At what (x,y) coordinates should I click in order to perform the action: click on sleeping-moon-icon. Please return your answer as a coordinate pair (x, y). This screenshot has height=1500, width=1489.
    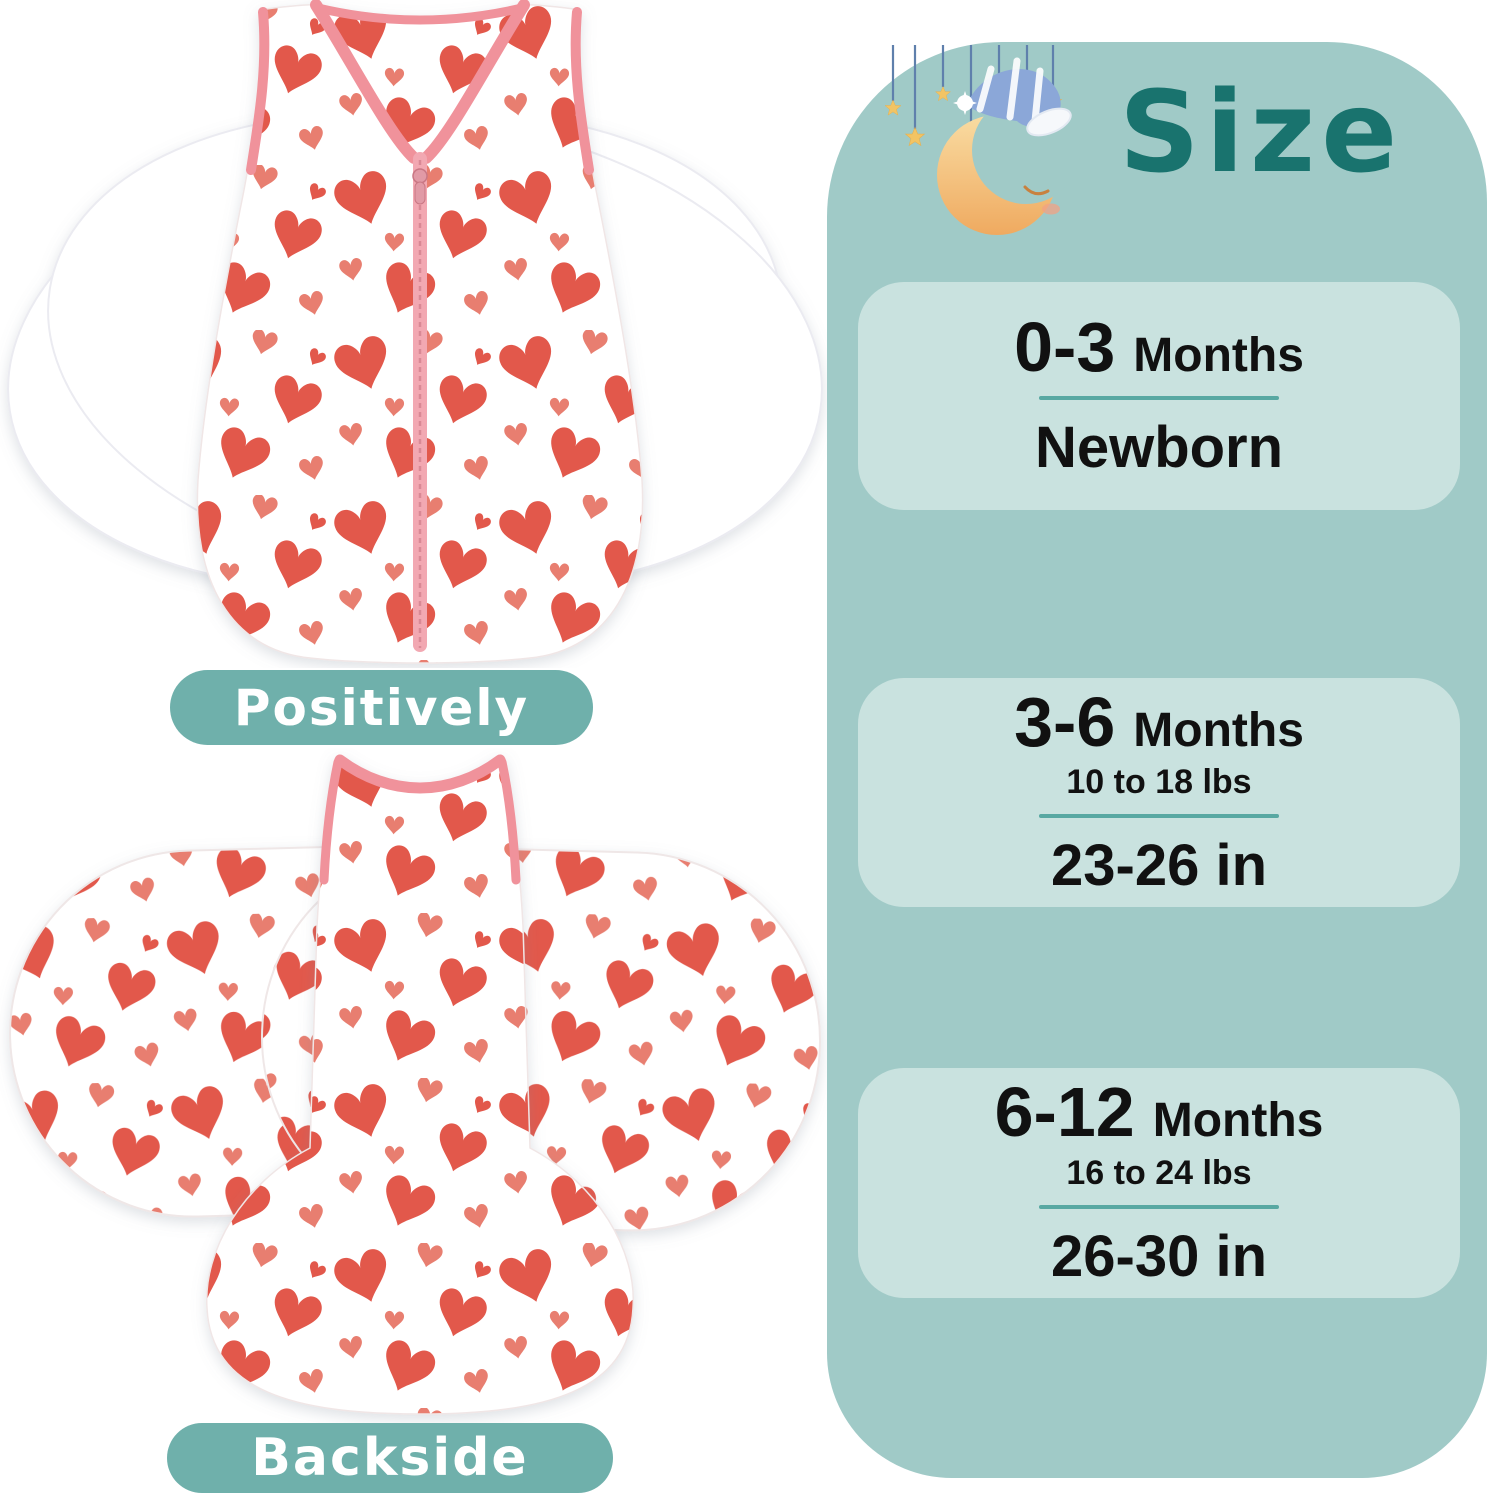
    Looking at the image, I should click on (982, 140).